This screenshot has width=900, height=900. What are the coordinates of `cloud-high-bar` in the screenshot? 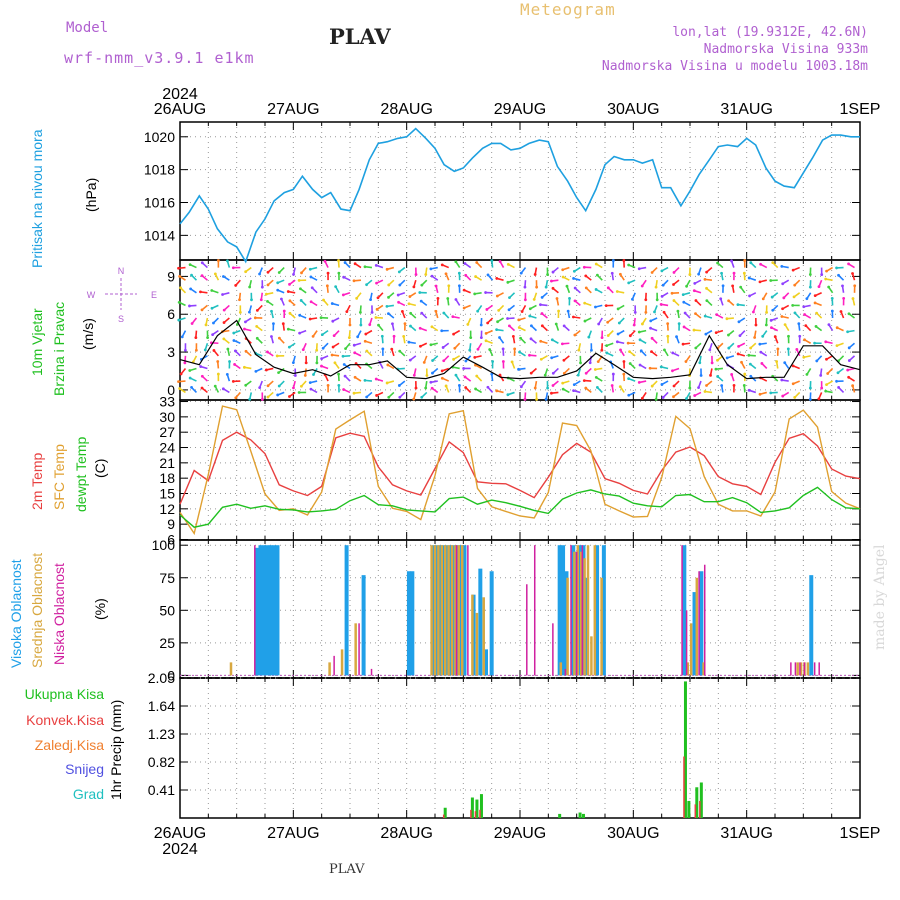 It's located at (277, 610).